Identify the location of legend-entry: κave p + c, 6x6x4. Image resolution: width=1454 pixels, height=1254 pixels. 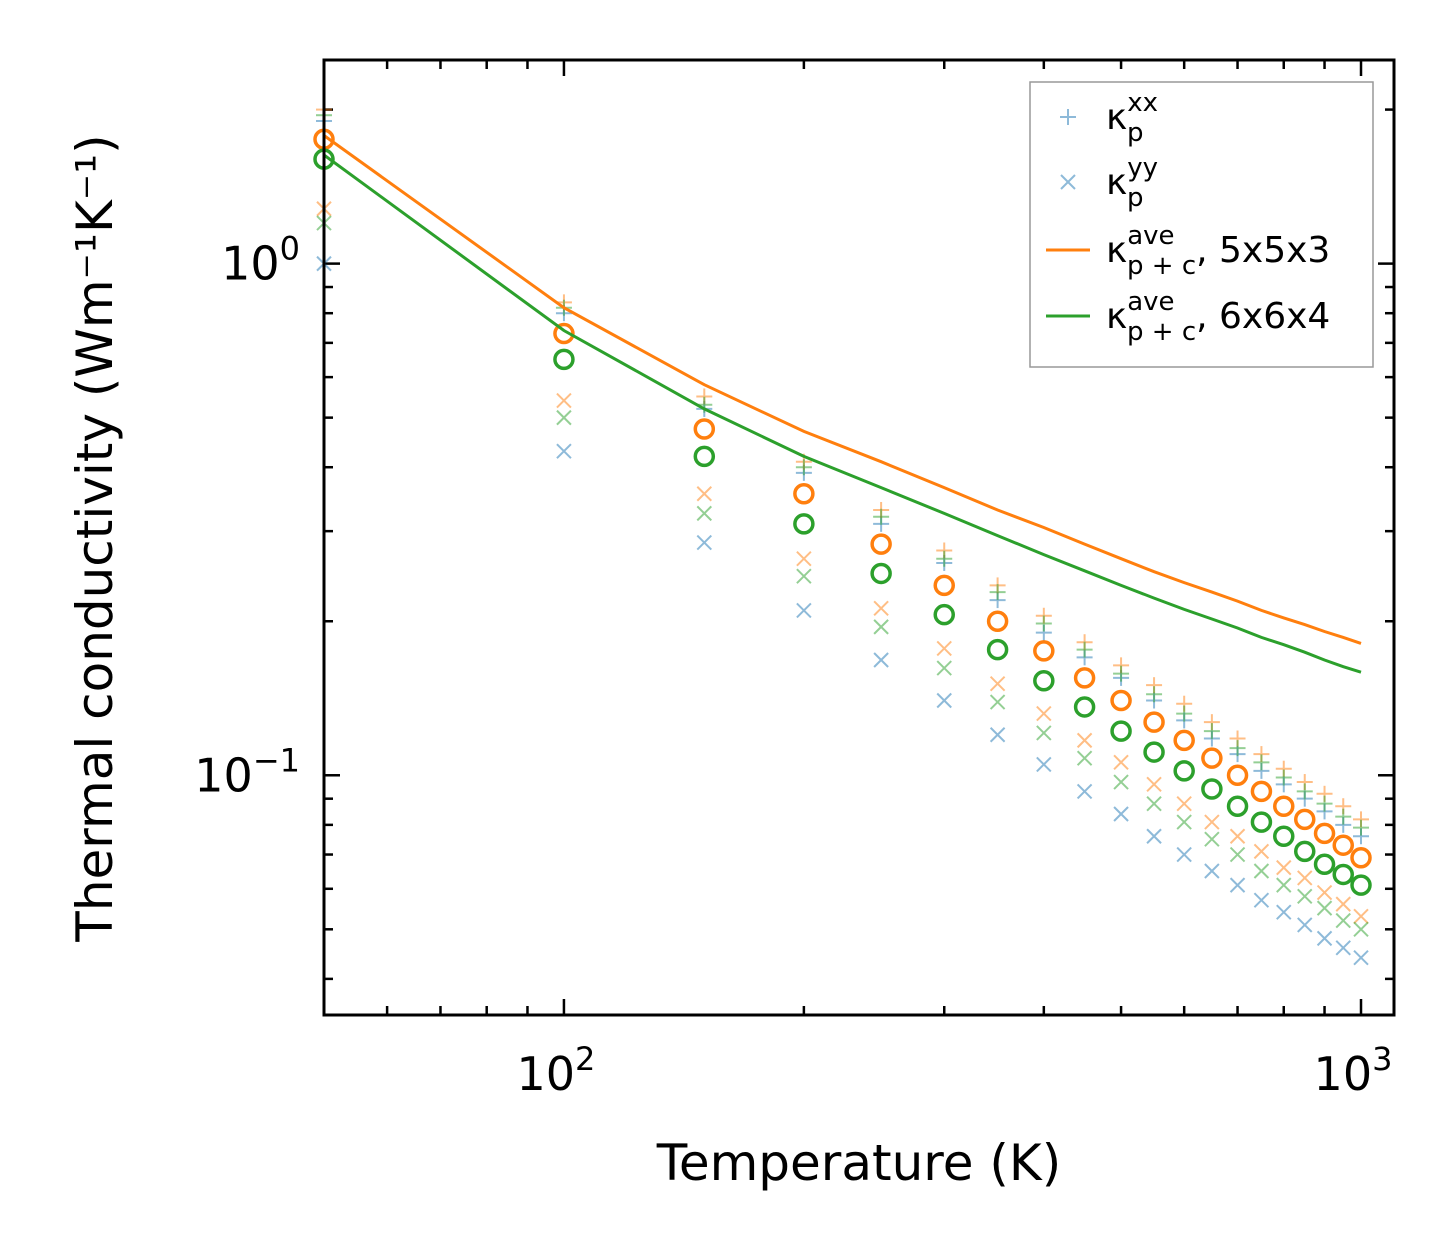
(1188, 317).